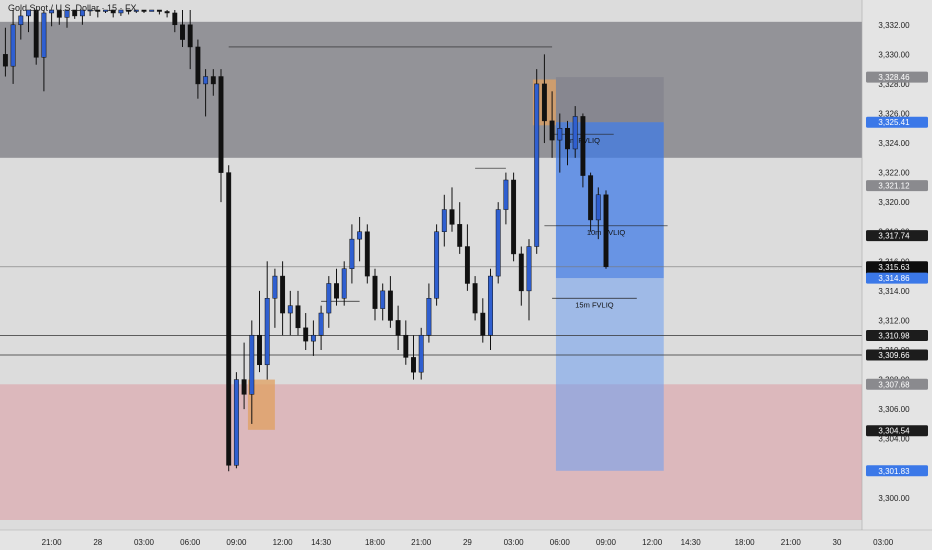  I want to click on price-label-text: 3,310.98, so click(894, 336).